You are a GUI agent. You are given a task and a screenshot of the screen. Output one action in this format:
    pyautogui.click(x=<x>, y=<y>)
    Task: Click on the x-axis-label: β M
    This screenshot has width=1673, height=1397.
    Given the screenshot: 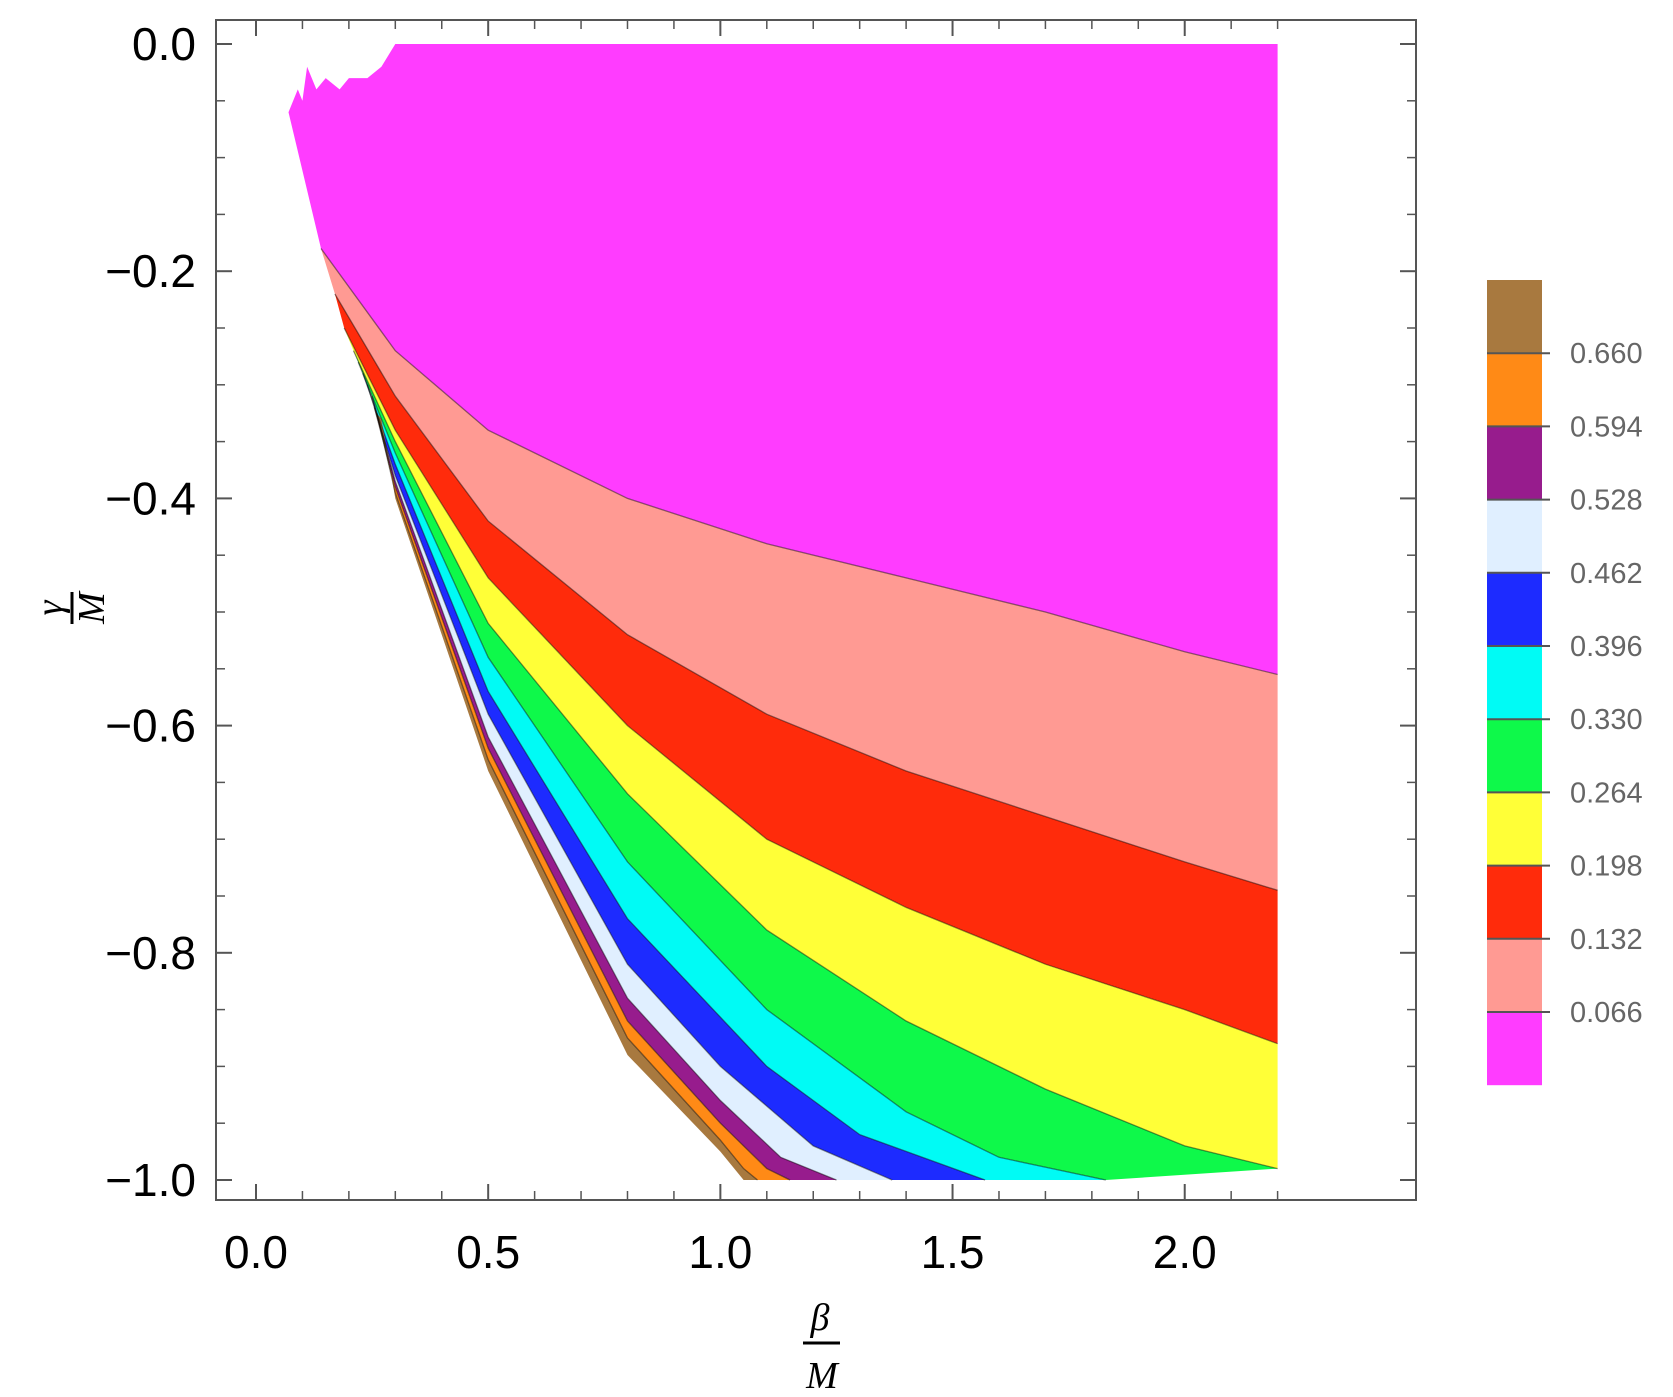 What is the action you would take?
    pyautogui.click(x=821, y=1347)
    